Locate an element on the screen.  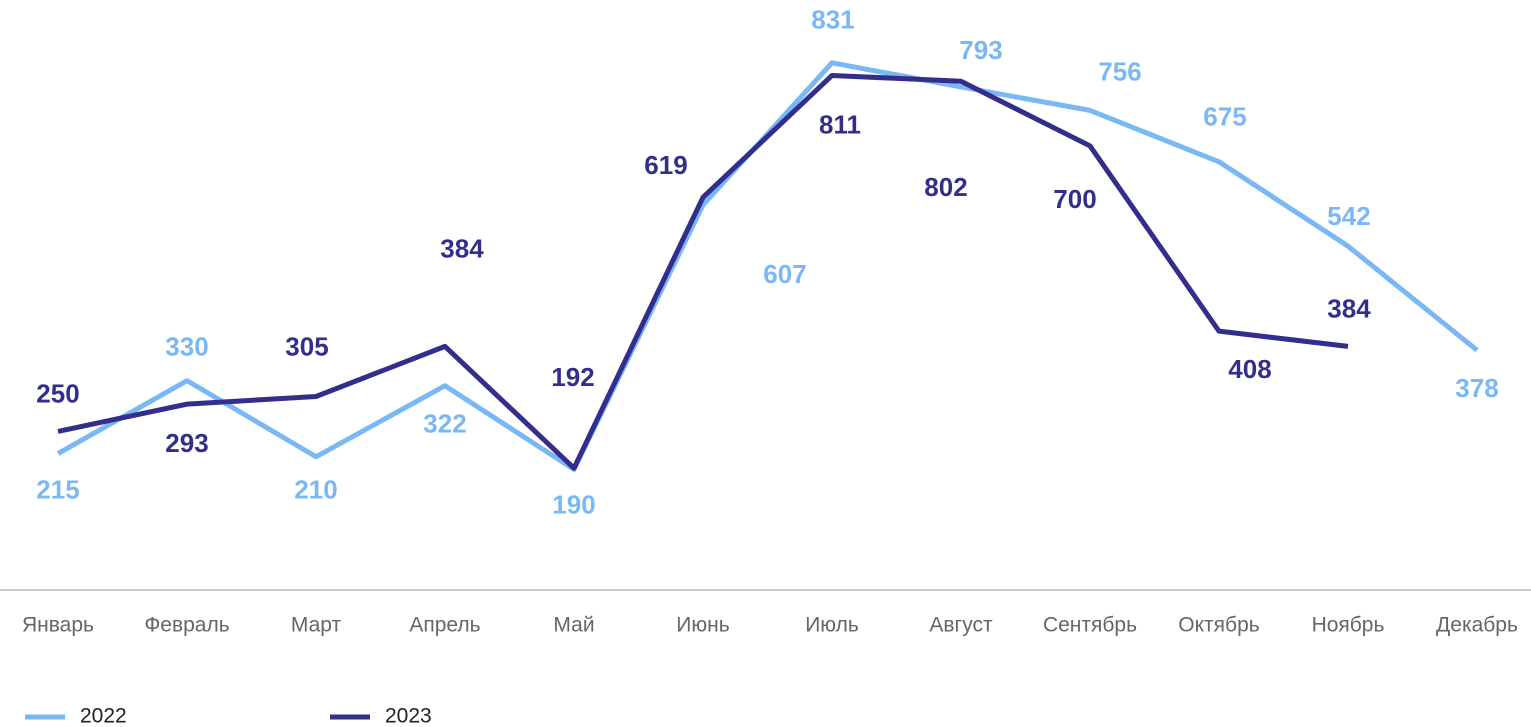
data-label: 322 is located at coordinates (444, 424).